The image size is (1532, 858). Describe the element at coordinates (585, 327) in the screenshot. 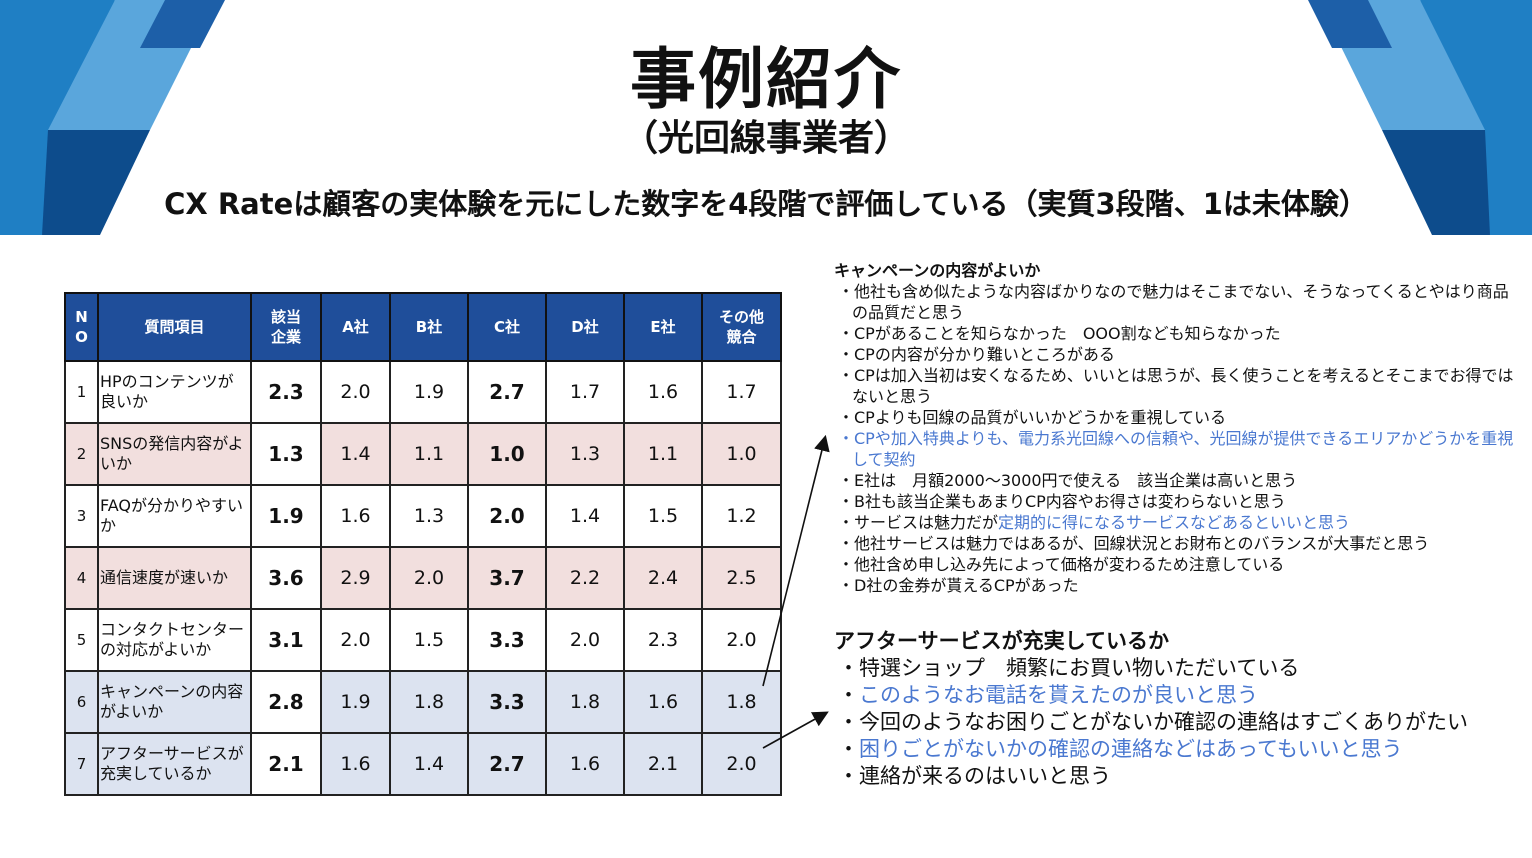

I see `header-d: D社` at that location.